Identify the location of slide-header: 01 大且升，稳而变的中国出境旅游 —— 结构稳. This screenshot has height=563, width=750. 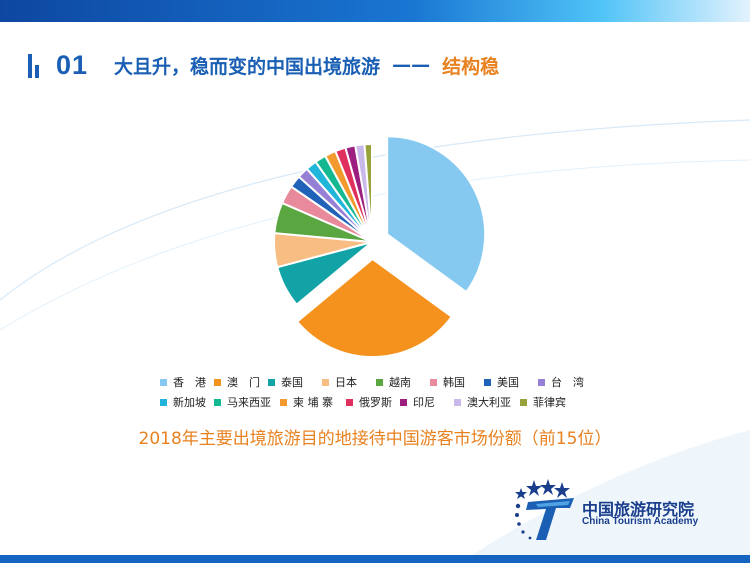
(263, 65).